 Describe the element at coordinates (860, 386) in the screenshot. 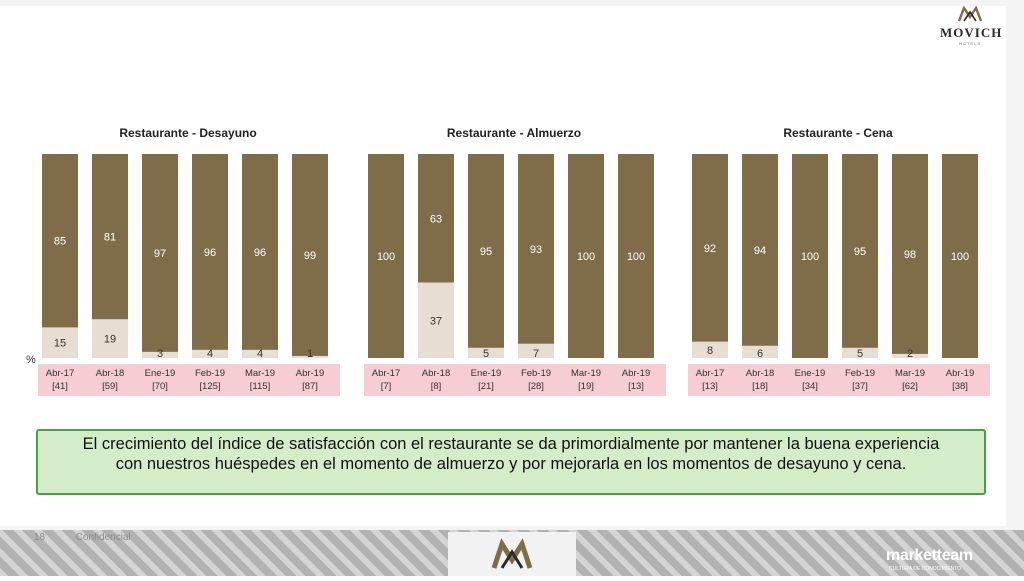

I see `base-label: [37]` at that location.